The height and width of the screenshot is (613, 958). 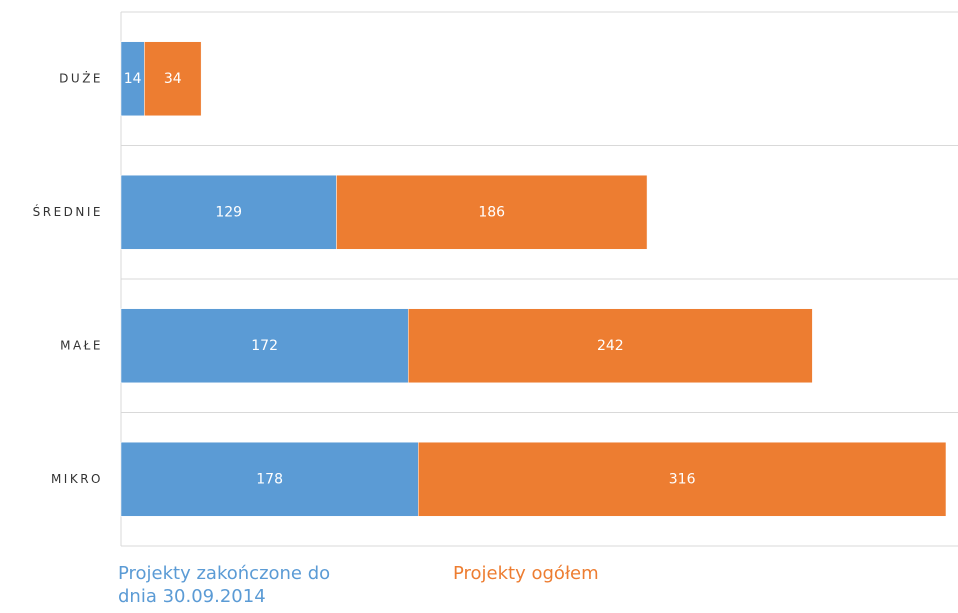 I want to click on y-tick-label: MAŁE, so click(x=81, y=345).